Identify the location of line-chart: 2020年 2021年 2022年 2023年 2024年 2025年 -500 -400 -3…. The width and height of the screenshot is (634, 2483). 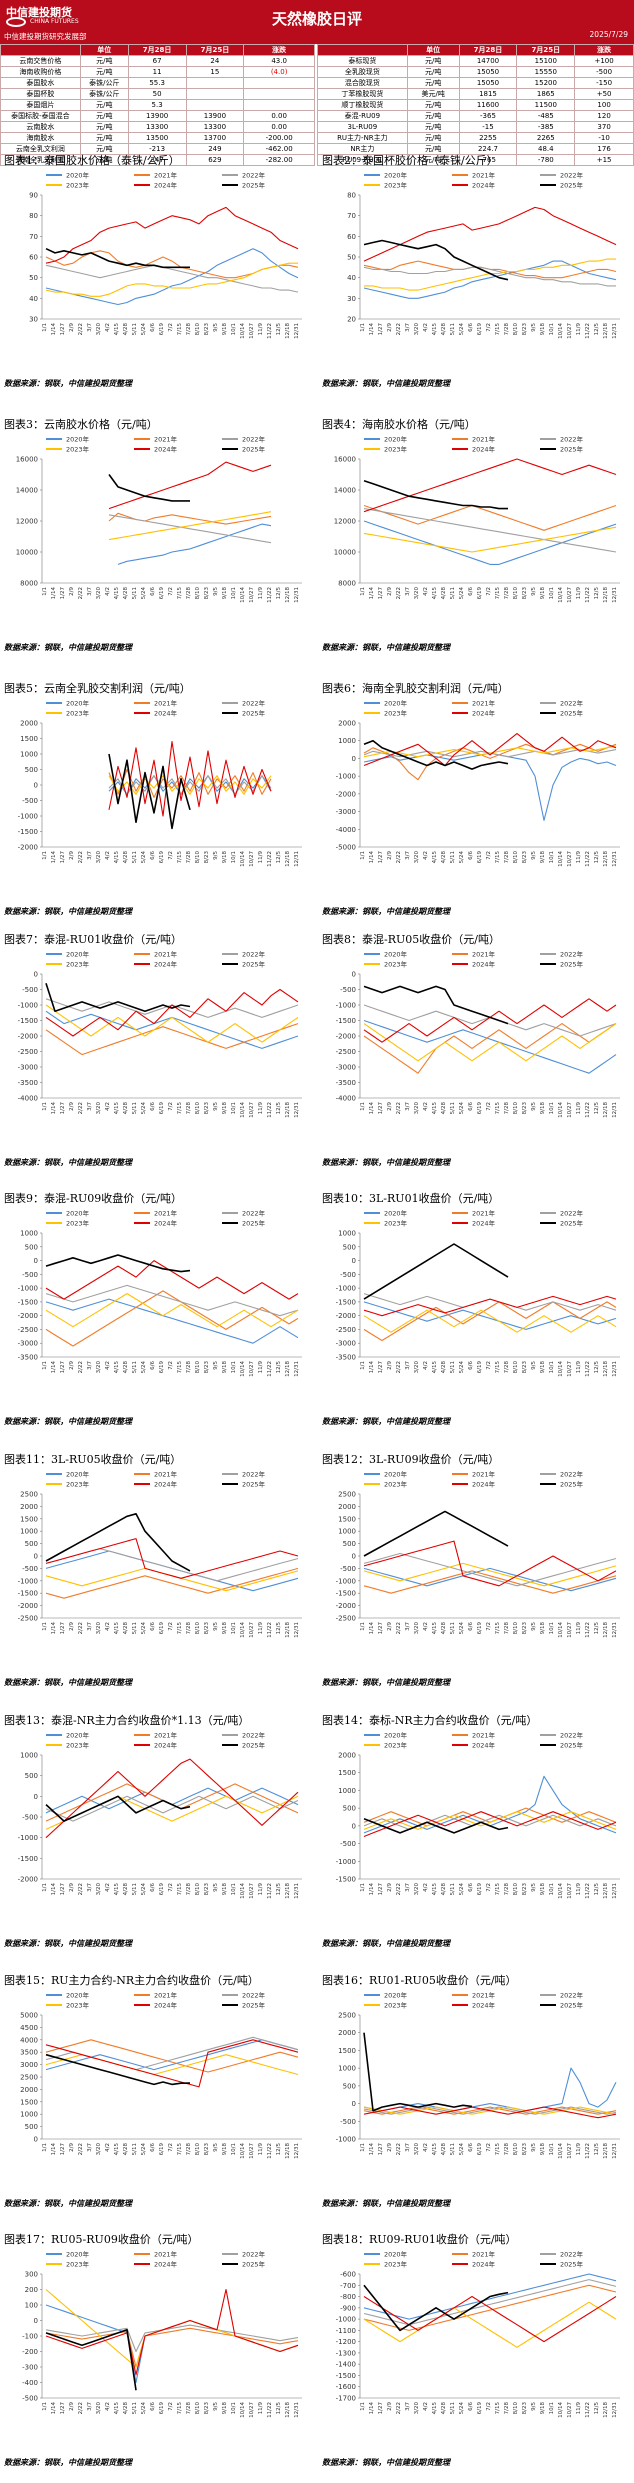
(162, 2334).